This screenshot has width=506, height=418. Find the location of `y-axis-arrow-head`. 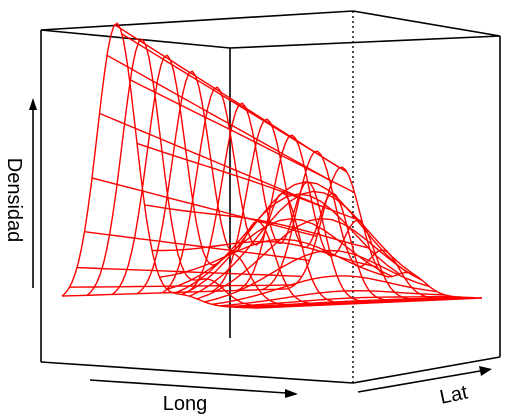

y-axis-arrow-head is located at coordinates (485, 371).